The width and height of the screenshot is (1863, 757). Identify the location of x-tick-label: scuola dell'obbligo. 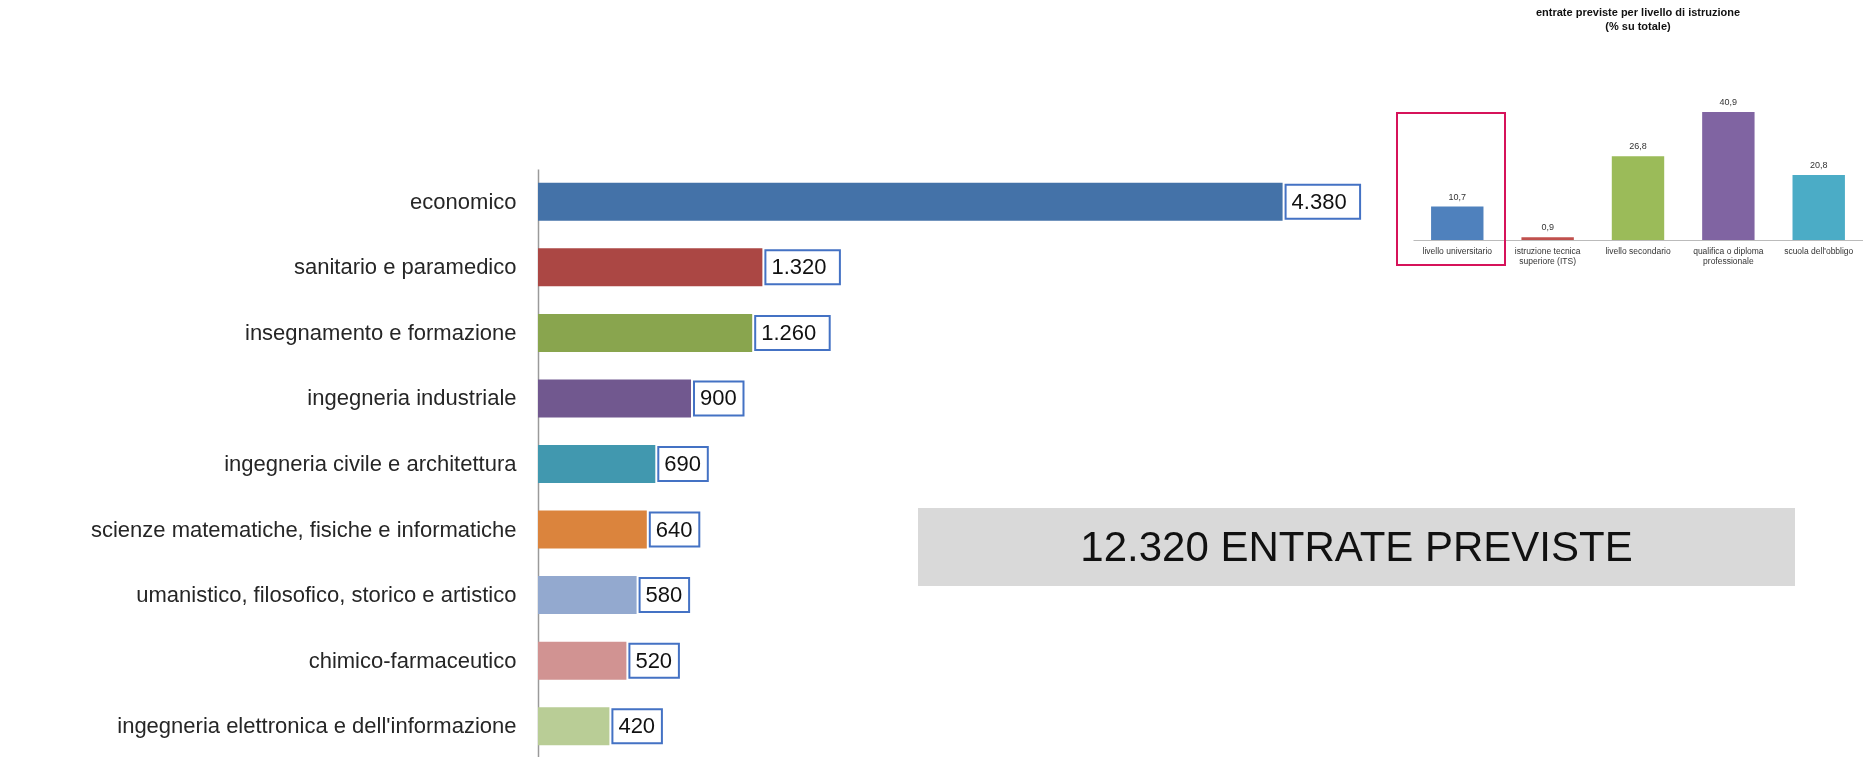
(1819, 250).